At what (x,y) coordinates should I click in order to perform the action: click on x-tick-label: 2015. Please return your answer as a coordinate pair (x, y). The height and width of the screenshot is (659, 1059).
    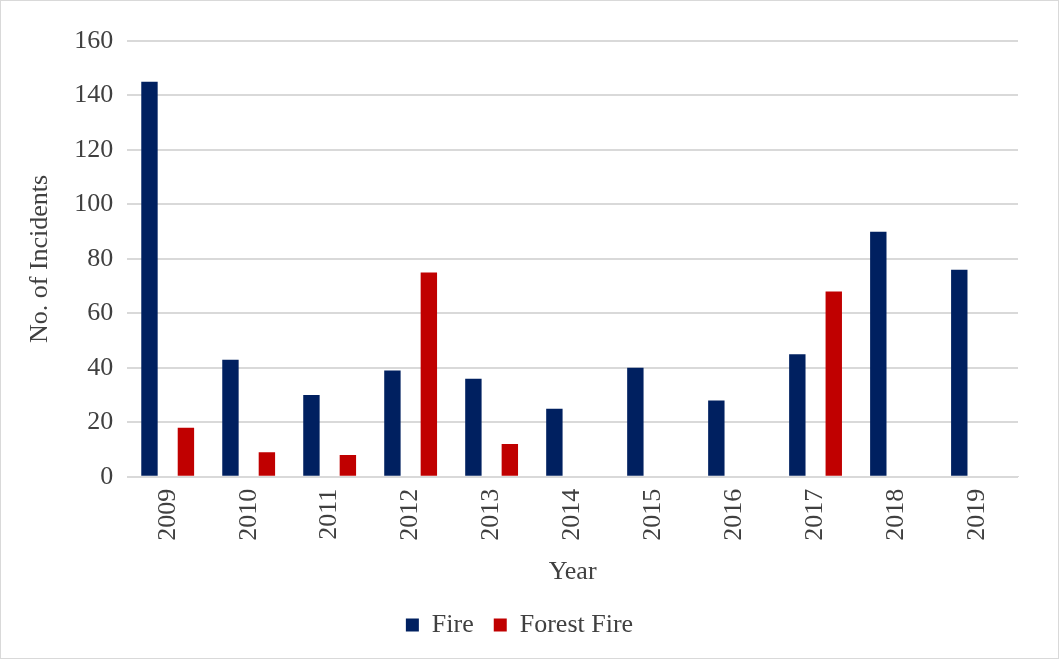
    Looking at the image, I should click on (652, 514).